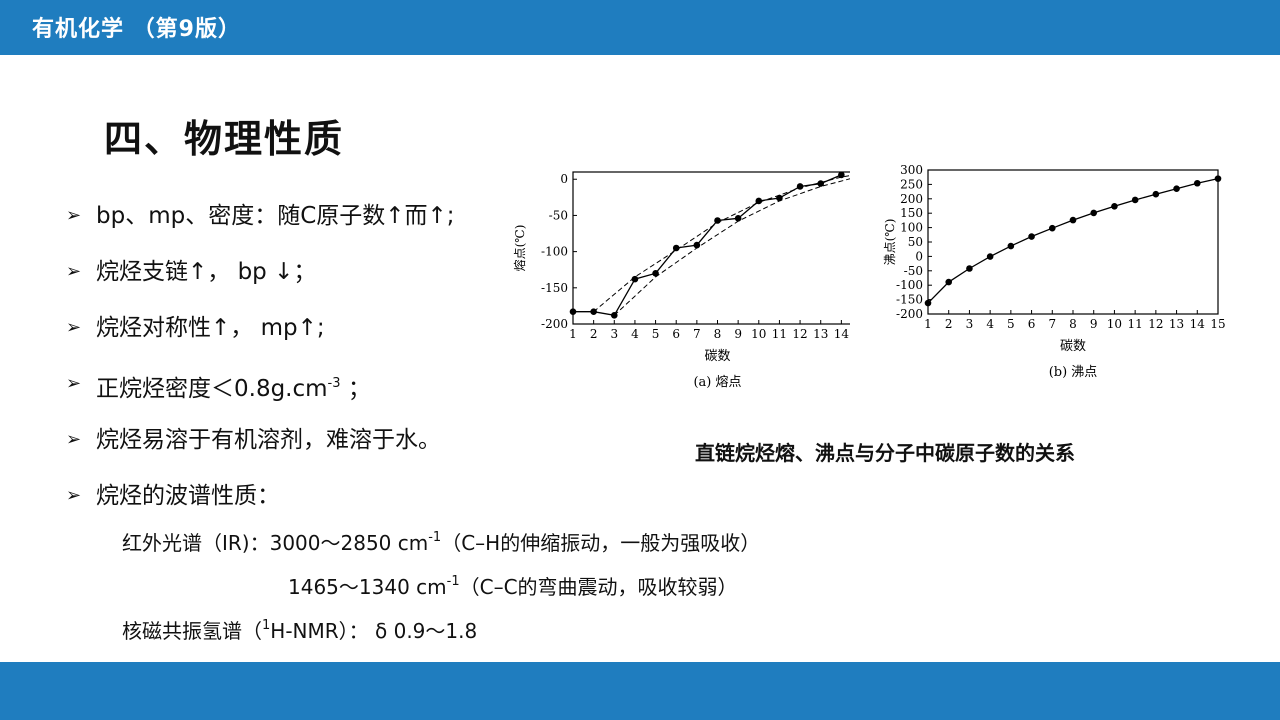 Image resolution: width=1280 pixels, height=720 pixels. What do you see at coordinates (909, 314) in the screenshot?
I see `y-tick-label: -200` at bounding box center [909, 314].